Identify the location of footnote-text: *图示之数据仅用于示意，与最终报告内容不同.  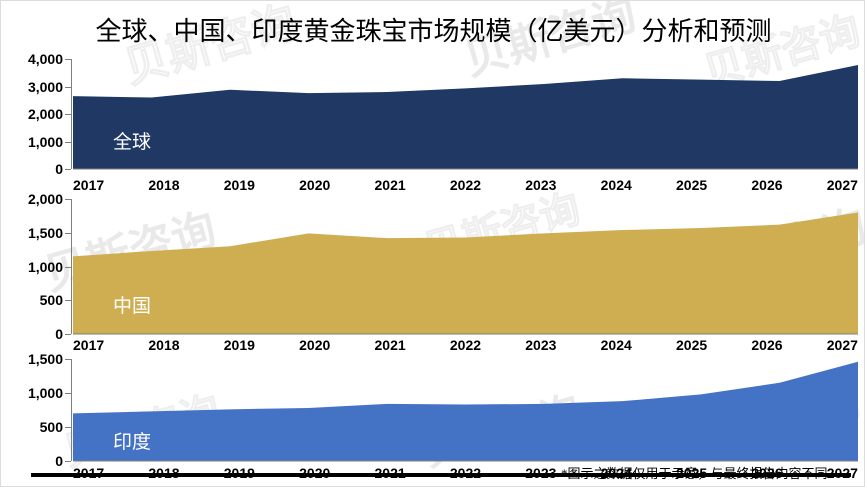
(694, 473).